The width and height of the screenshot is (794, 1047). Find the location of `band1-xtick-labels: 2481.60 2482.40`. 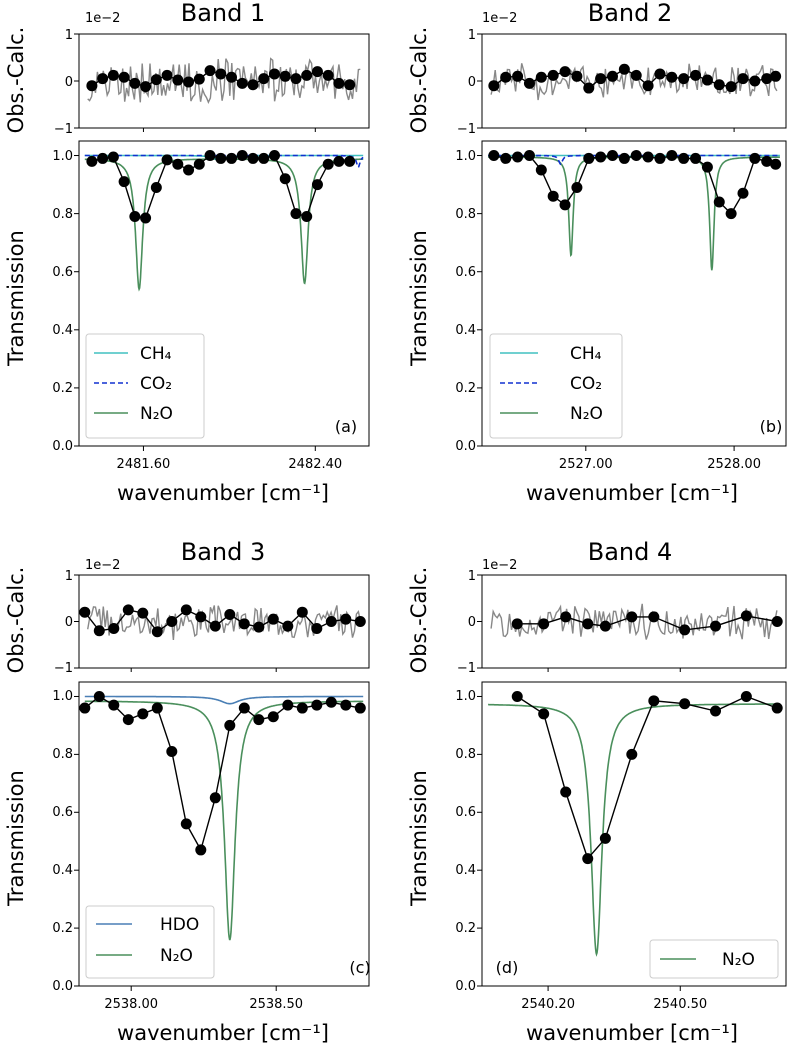

band1-xtick-labels: 2481.60 2482.40 is located at coordinates (229, 300).